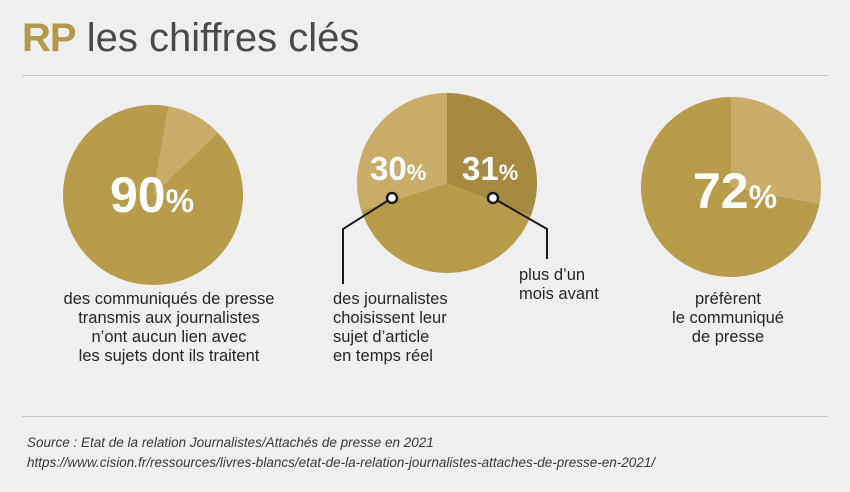 This screenshot has width=850, height=492. I want to click on top-divider, so click(425, 75).